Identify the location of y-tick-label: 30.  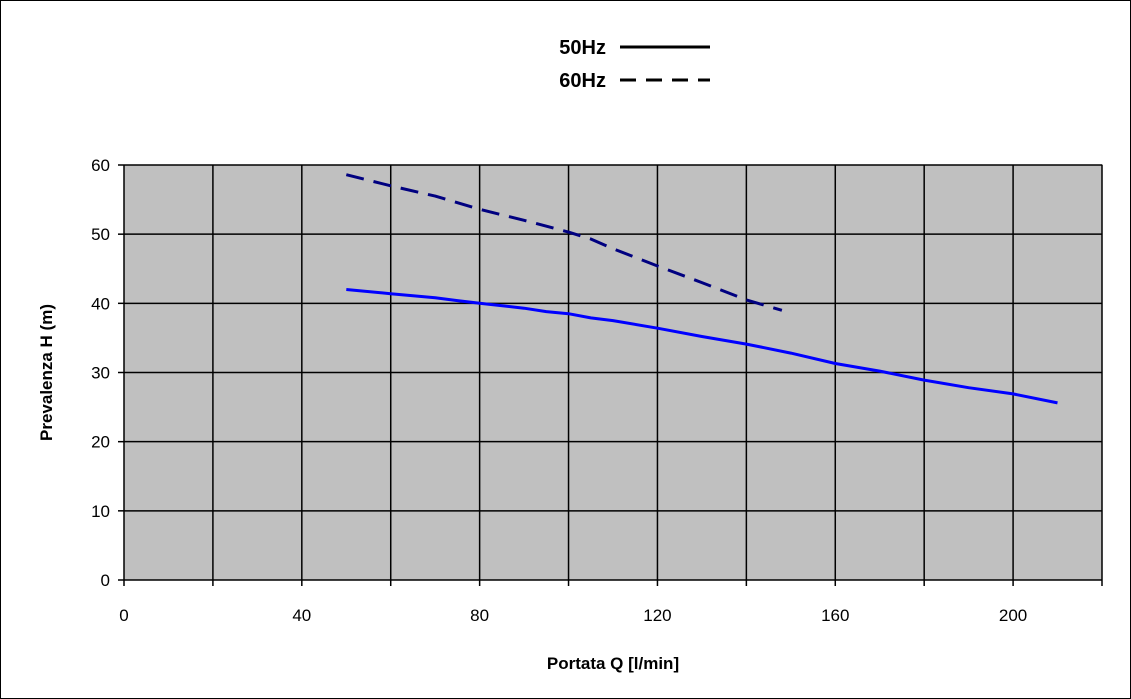
(100, 373).